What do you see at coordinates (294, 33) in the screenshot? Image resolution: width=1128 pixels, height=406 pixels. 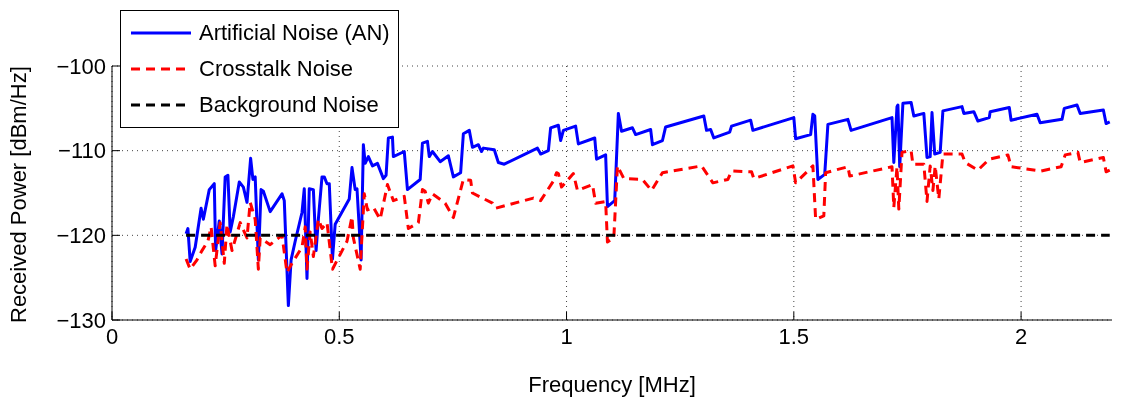 I see `legend-label: Artificial Noise (AN)` at bounding box center [294, 33].